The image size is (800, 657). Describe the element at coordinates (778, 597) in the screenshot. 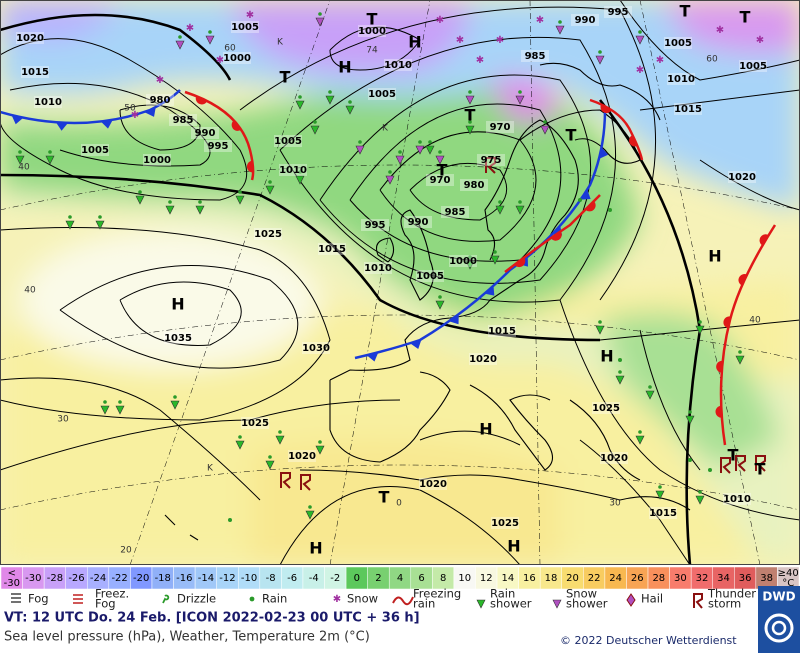

I see `logo-text: DWD` at that location.